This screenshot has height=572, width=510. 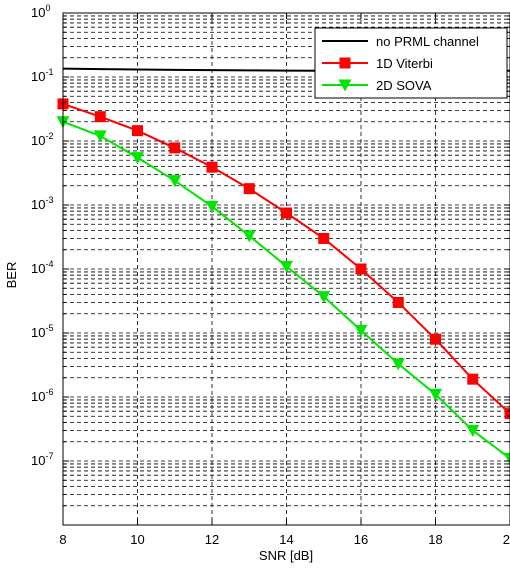 What do you see at coordinates (42, 459) in the screenshot?
I see `y-tick-label: 10⁻⁷` at bounding box center [42, 459].